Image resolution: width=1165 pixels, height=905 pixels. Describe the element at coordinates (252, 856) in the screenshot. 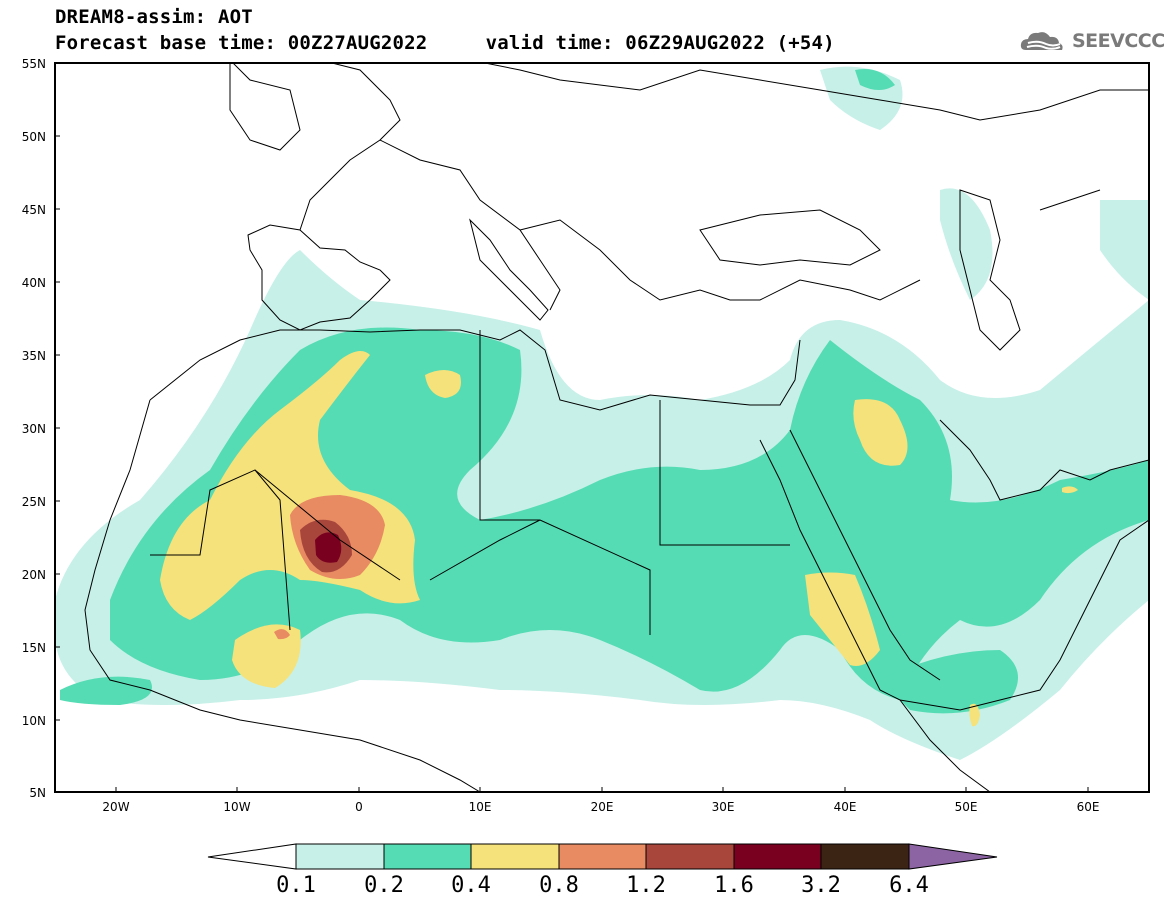

I see `colorbar-under-arrow` at that location.